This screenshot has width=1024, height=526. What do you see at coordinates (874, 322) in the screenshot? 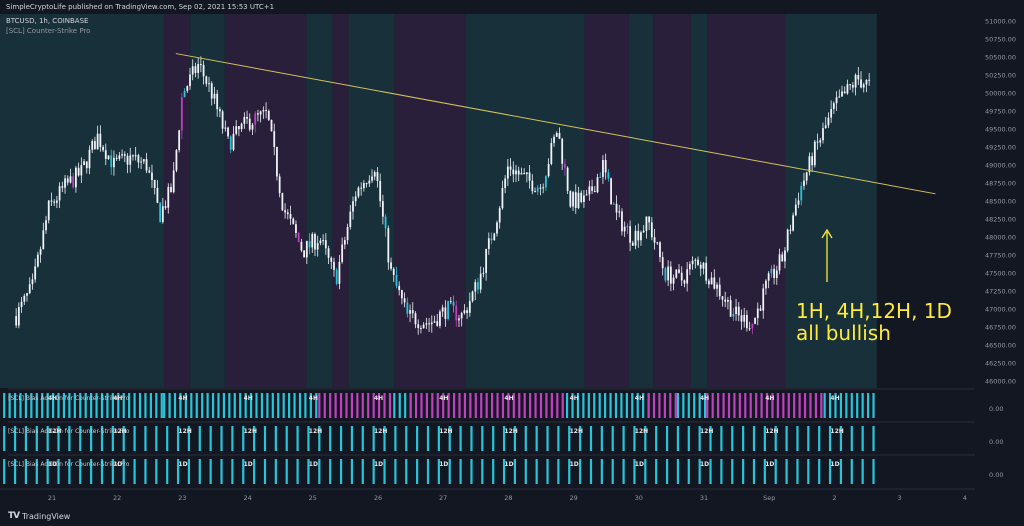
I see `chart-annotation: 1H, 4H,12H, 1D all bullish` at bounding box center [874, 322].